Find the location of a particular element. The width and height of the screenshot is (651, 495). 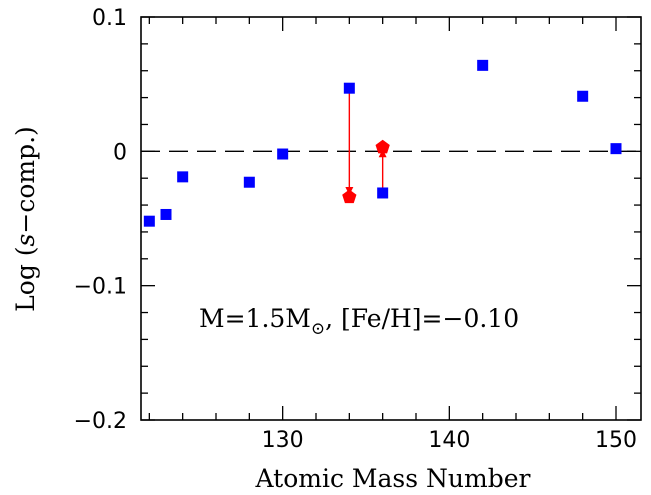

x-tick-label: 150 is located at coordinates (616, 440).